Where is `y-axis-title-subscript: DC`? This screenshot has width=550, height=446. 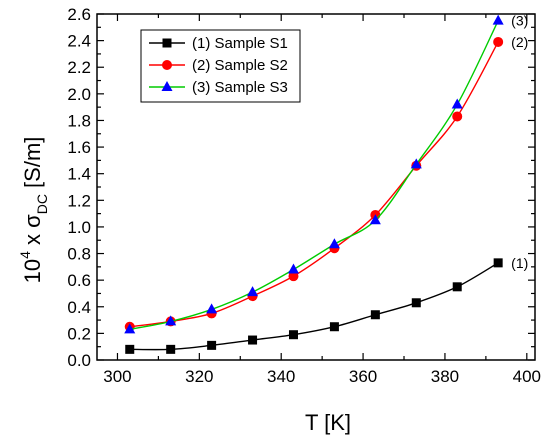 y-axis-title-subscript: DC is located at coordinates (42, 204).